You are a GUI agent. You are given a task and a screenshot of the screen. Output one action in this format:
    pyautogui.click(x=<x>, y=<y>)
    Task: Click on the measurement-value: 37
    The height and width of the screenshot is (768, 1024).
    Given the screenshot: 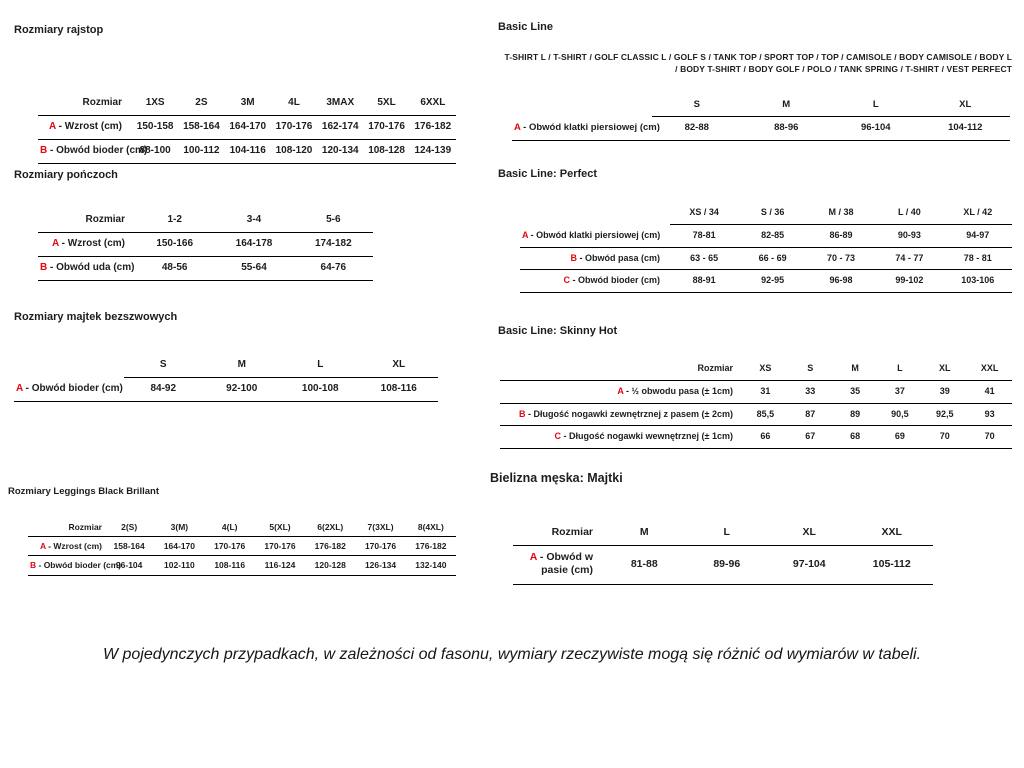 What is the action you would take?
    pyautogui.click(x=900, y=392)
    